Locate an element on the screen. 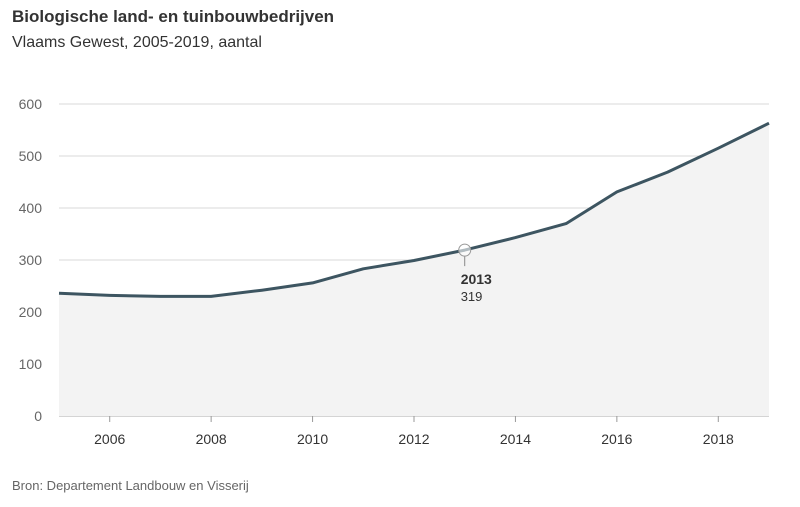 This screenshot has height=507, width=800. source-note: Bron: Departement Landbouw en Visserij is located at coordinates (130, 485).